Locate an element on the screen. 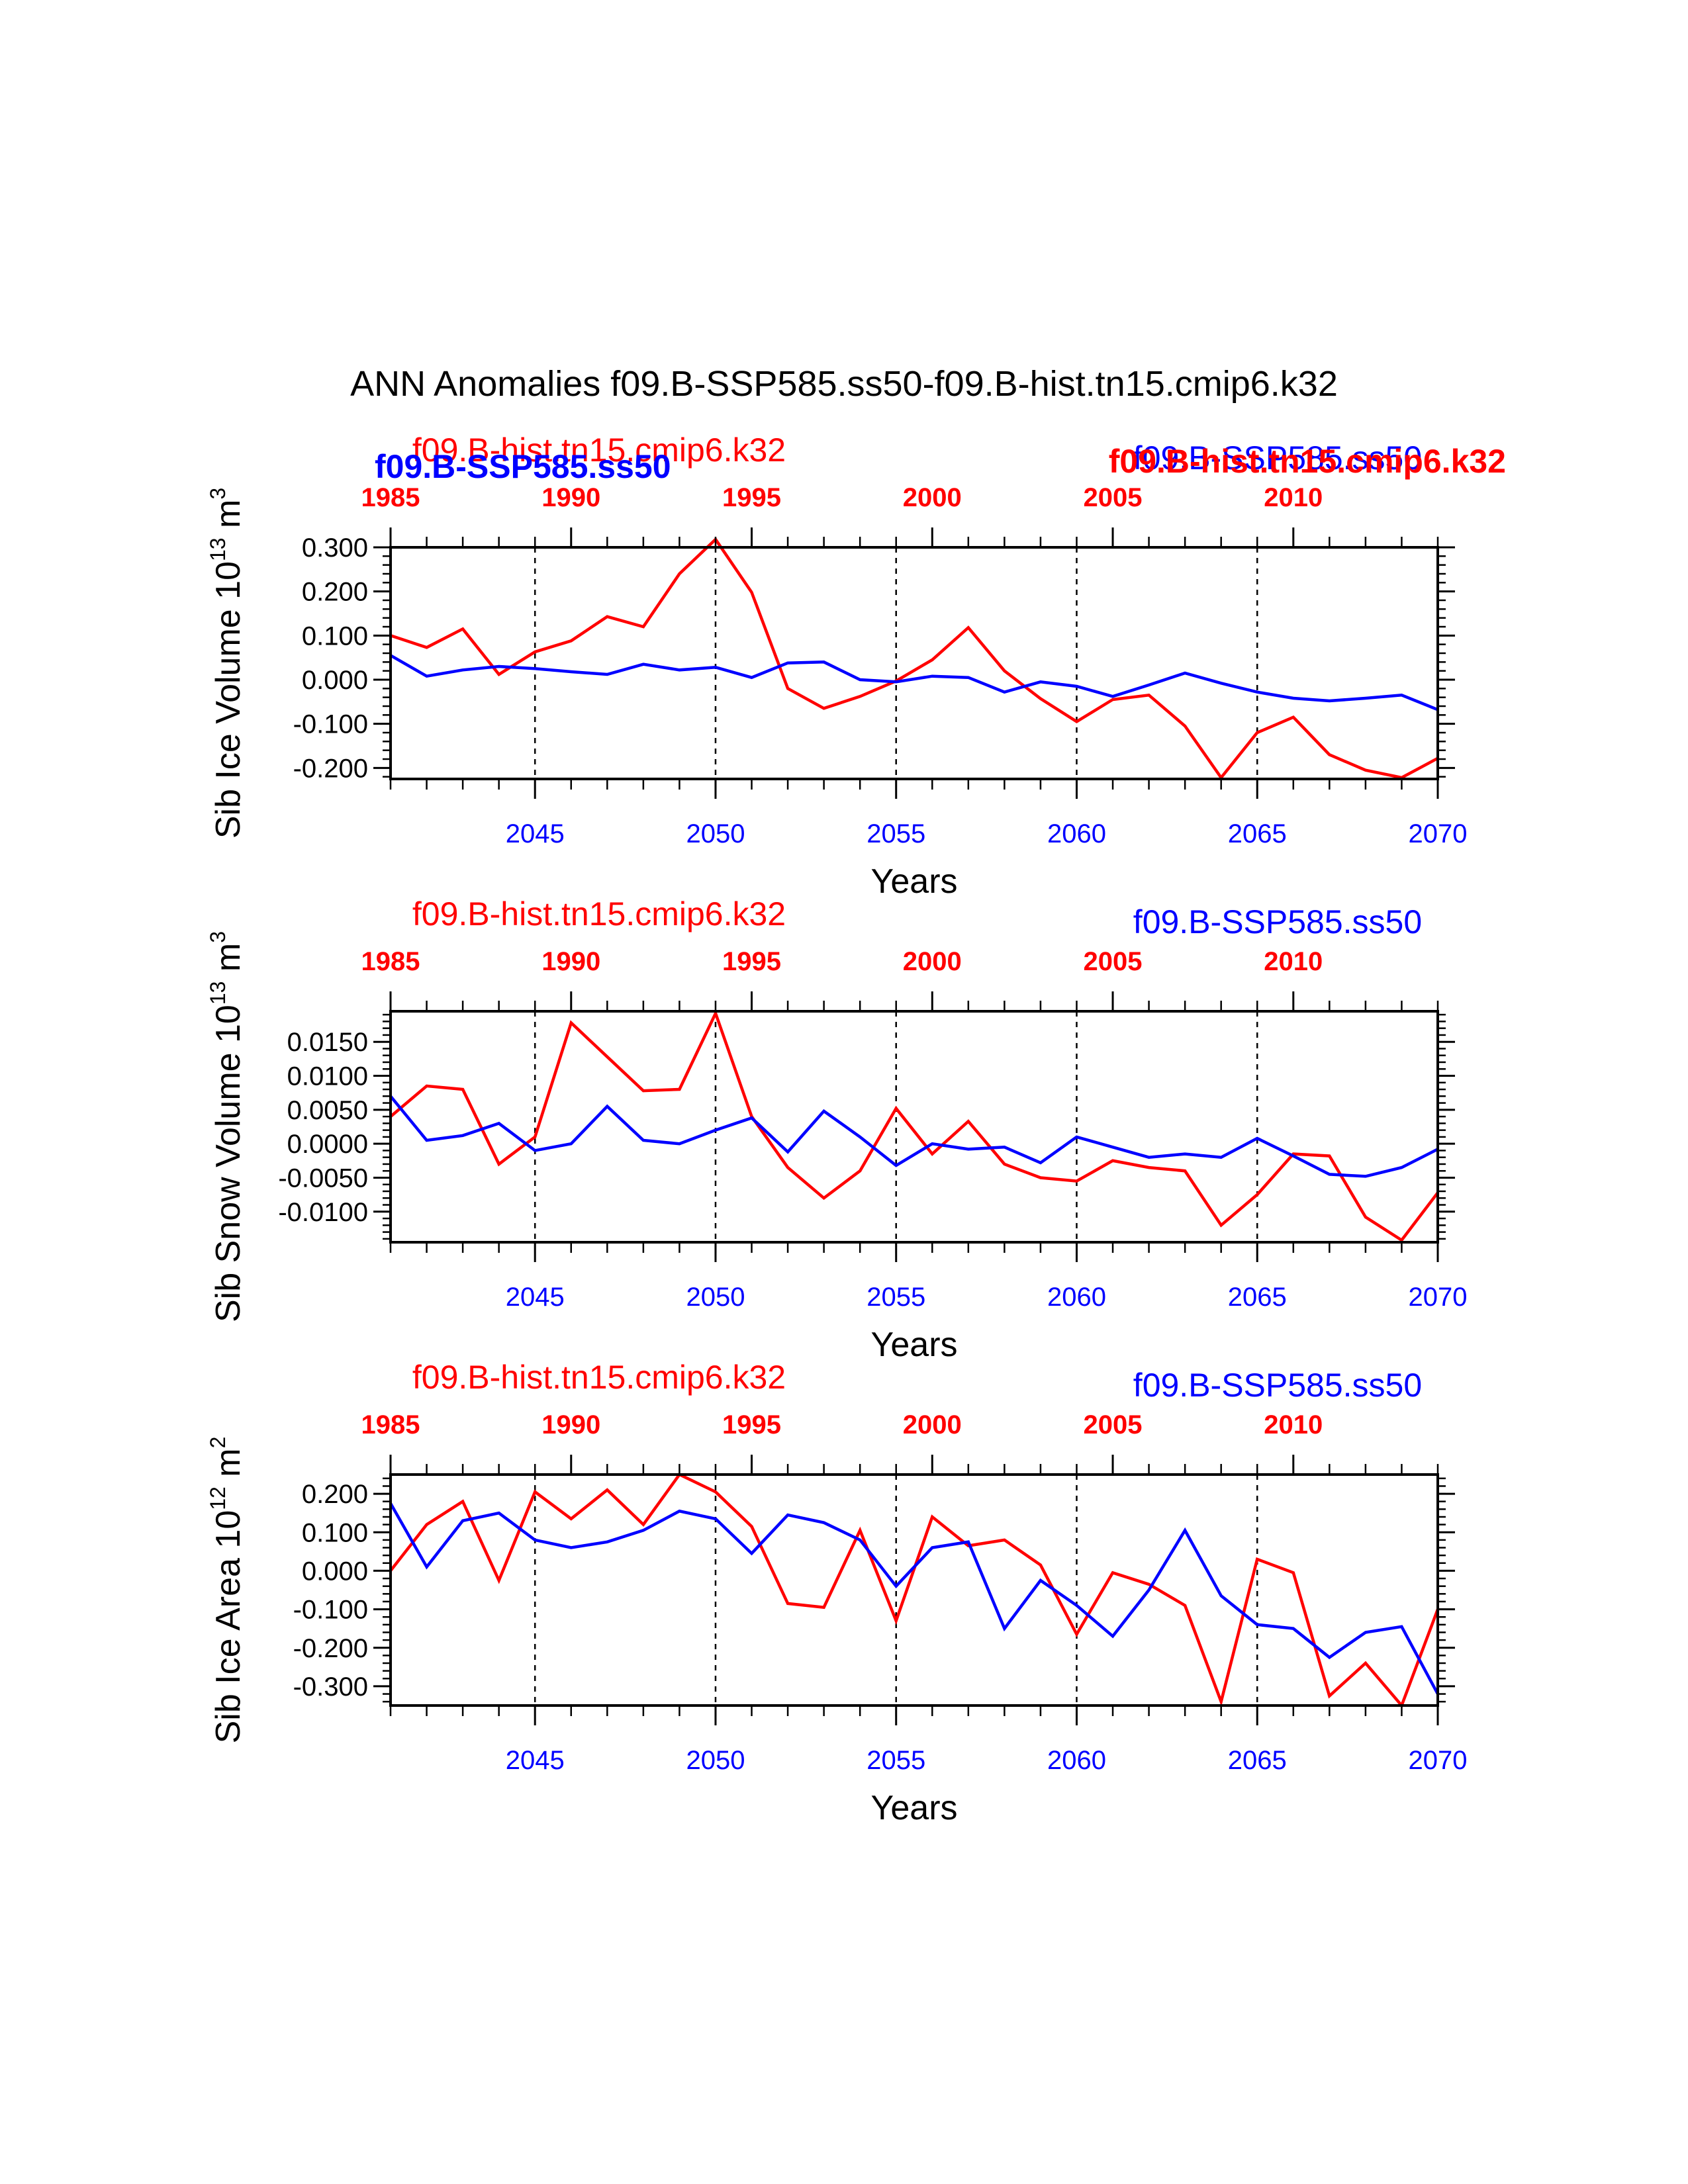 The image size is (1688, 2184). overlay-label-ssp: f09.B-SSP585.ss50 is located at coordinates (523, 466).